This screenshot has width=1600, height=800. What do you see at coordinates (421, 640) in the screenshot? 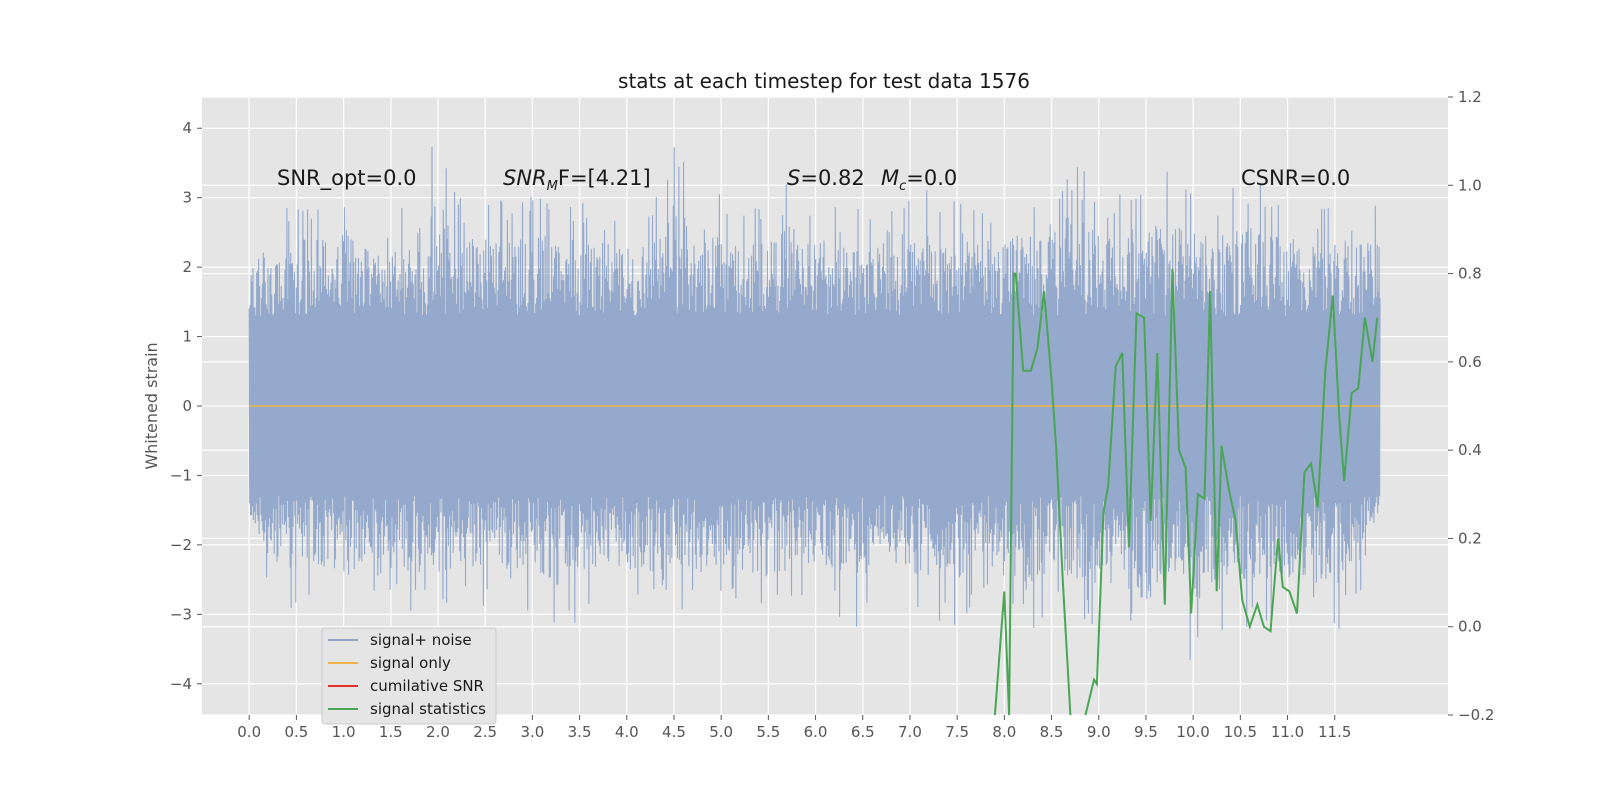
I see `legend-label-signal-noise: signal+ noise` at bounding box center [421, 640].